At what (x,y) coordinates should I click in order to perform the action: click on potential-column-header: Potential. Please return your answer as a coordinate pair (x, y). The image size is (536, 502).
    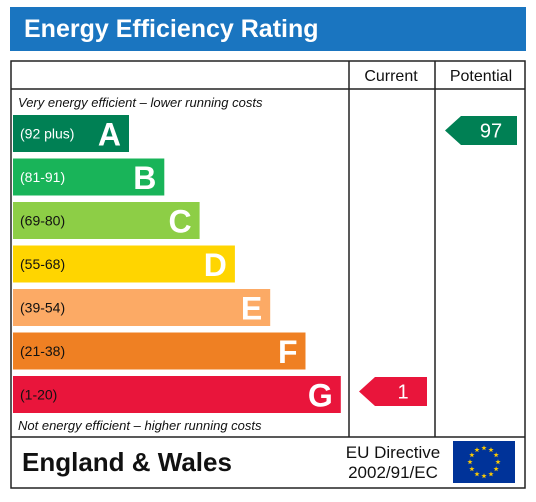
    Looking at the image, I should click on (481, 76).